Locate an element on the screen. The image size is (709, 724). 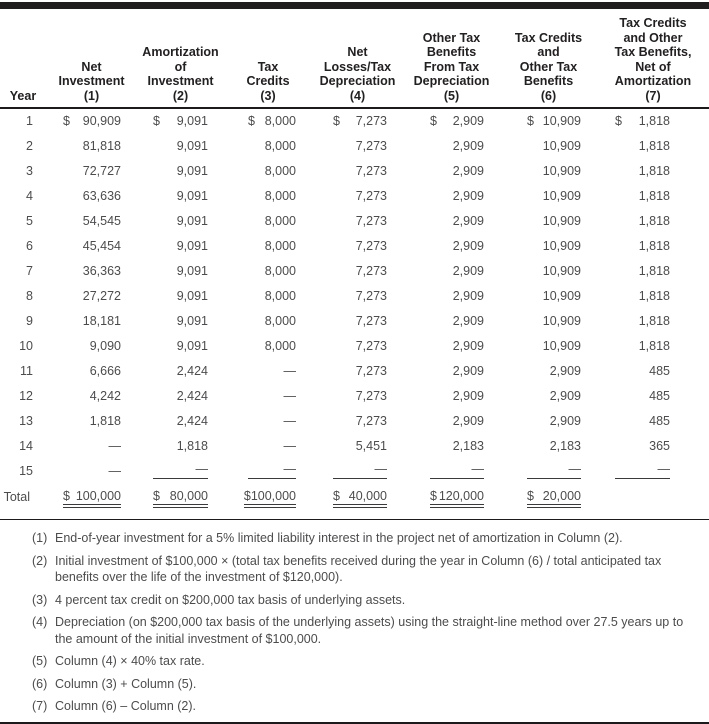
amount: 20,000 is located at coordinates (561, 496).